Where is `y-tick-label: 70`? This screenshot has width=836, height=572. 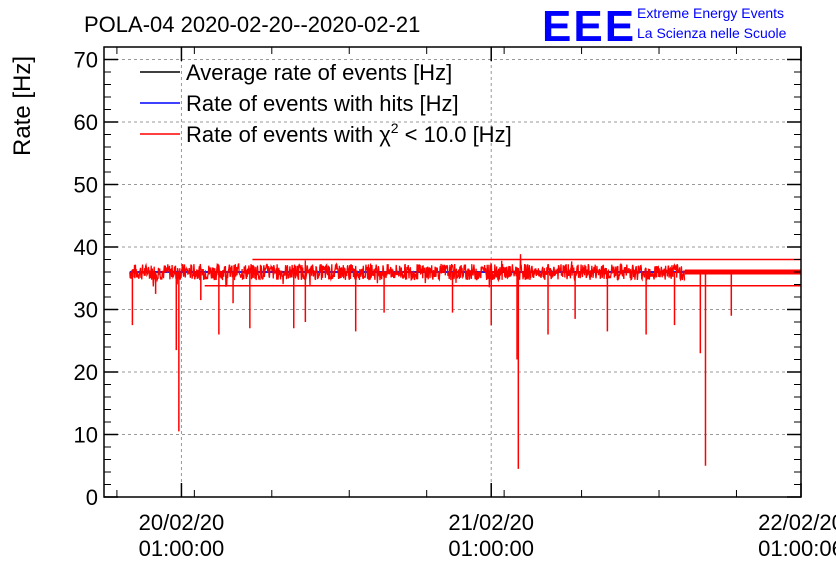 y-tick-label: 70 is located at coordinates (86, 60).